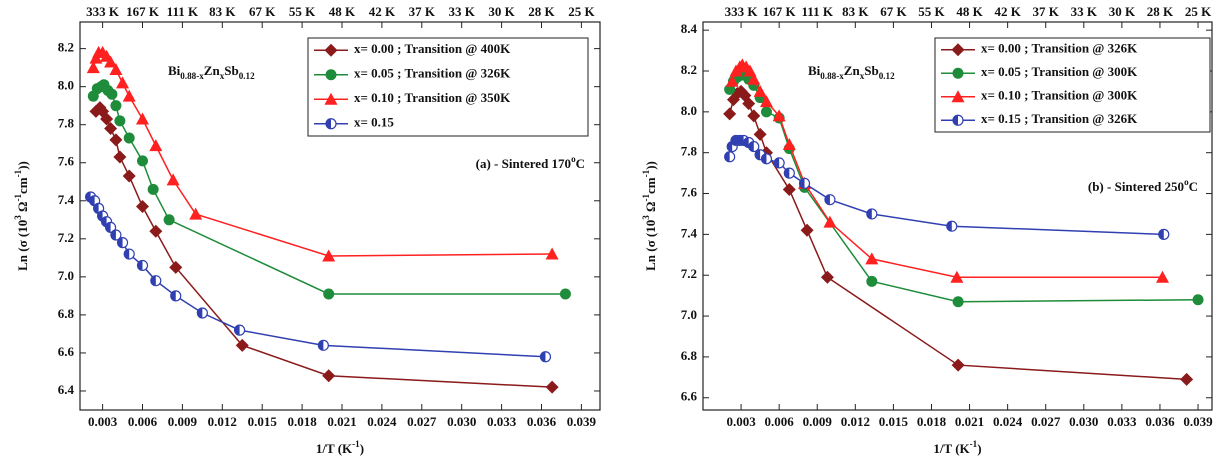  I want to click on y-axis-label: Ln (σ (103 Ω-1cm-1)), so click(21, 216).